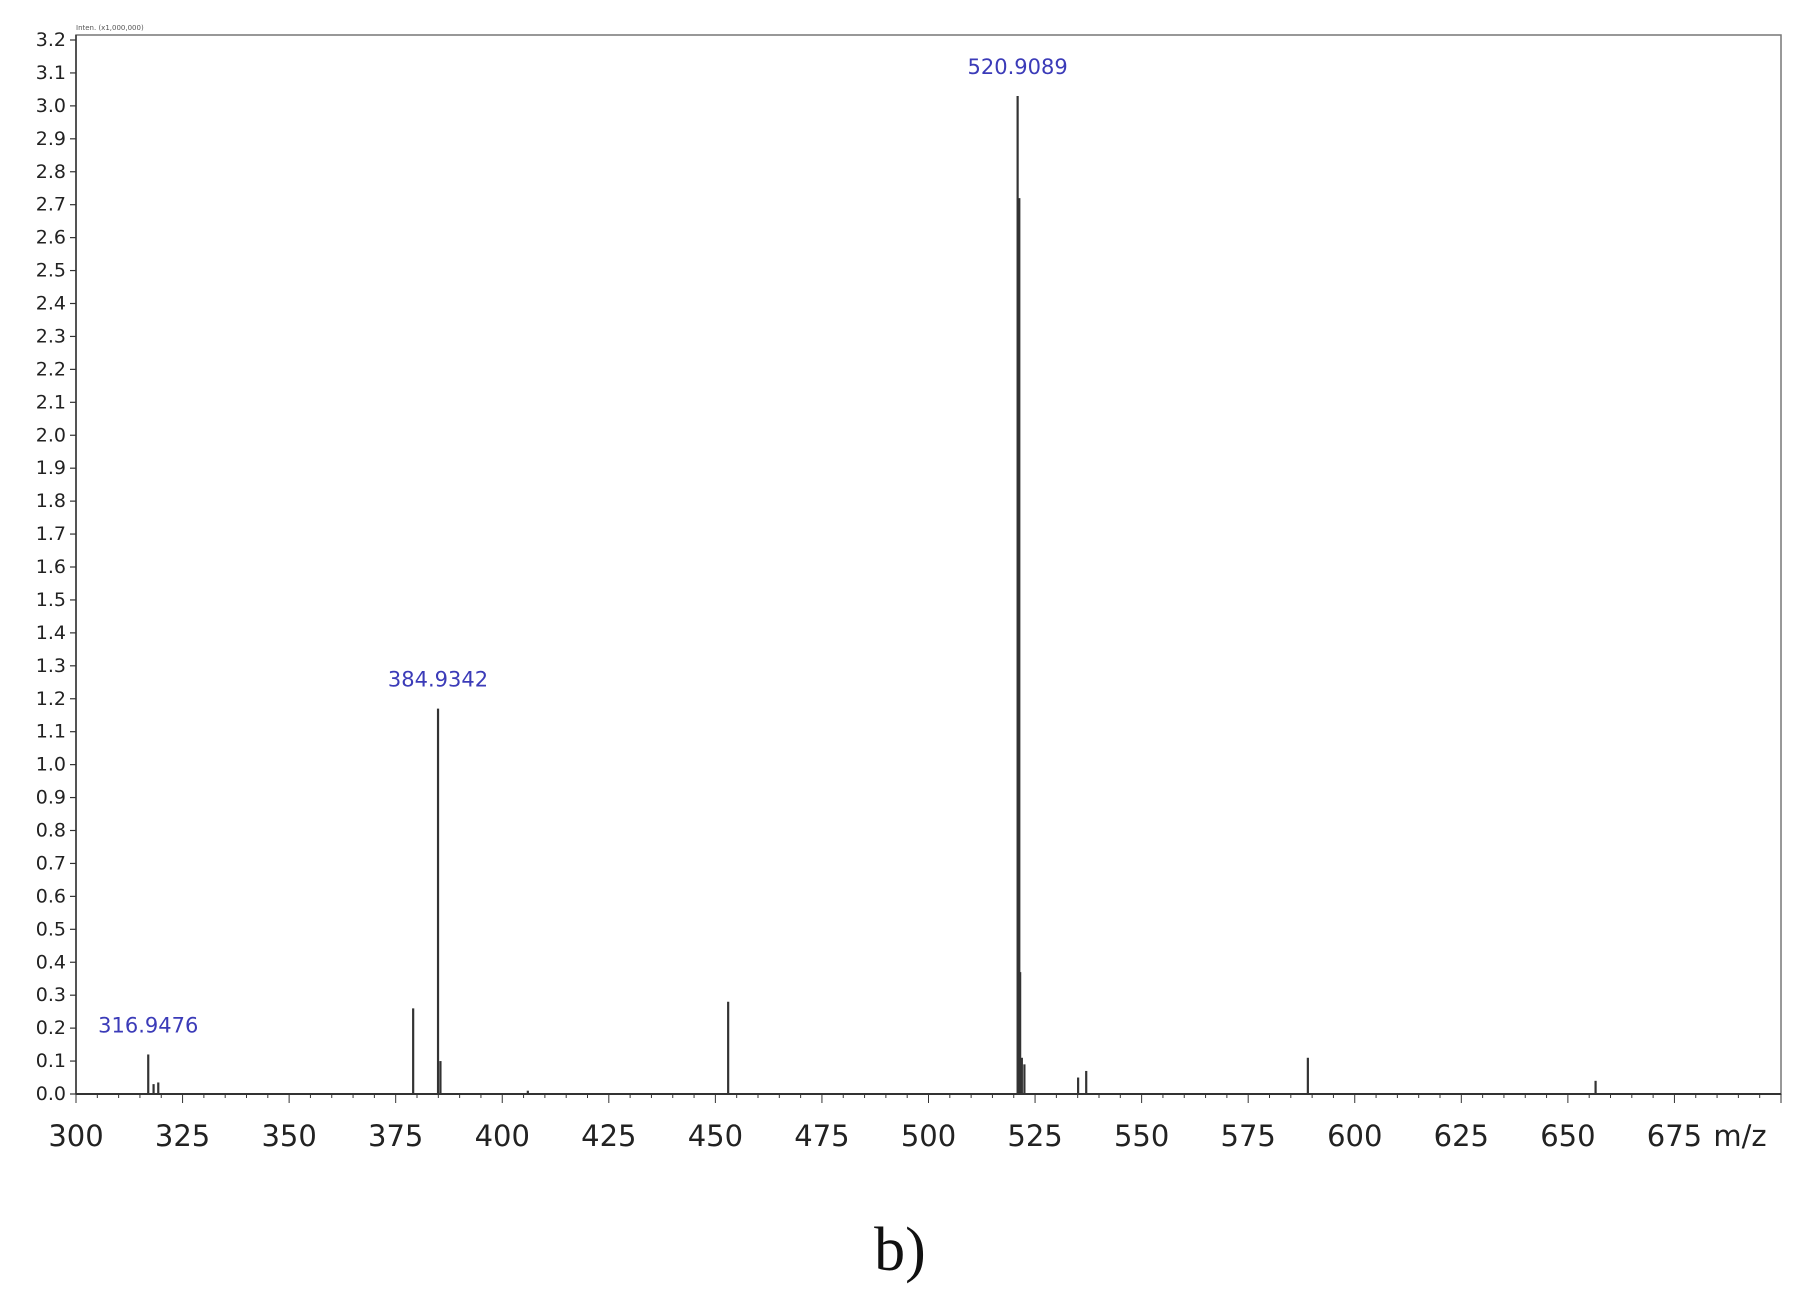  Describe the element at coordinates (1739, 1136) in the screenshot. I see `x-axis-label: m/z` at that location.